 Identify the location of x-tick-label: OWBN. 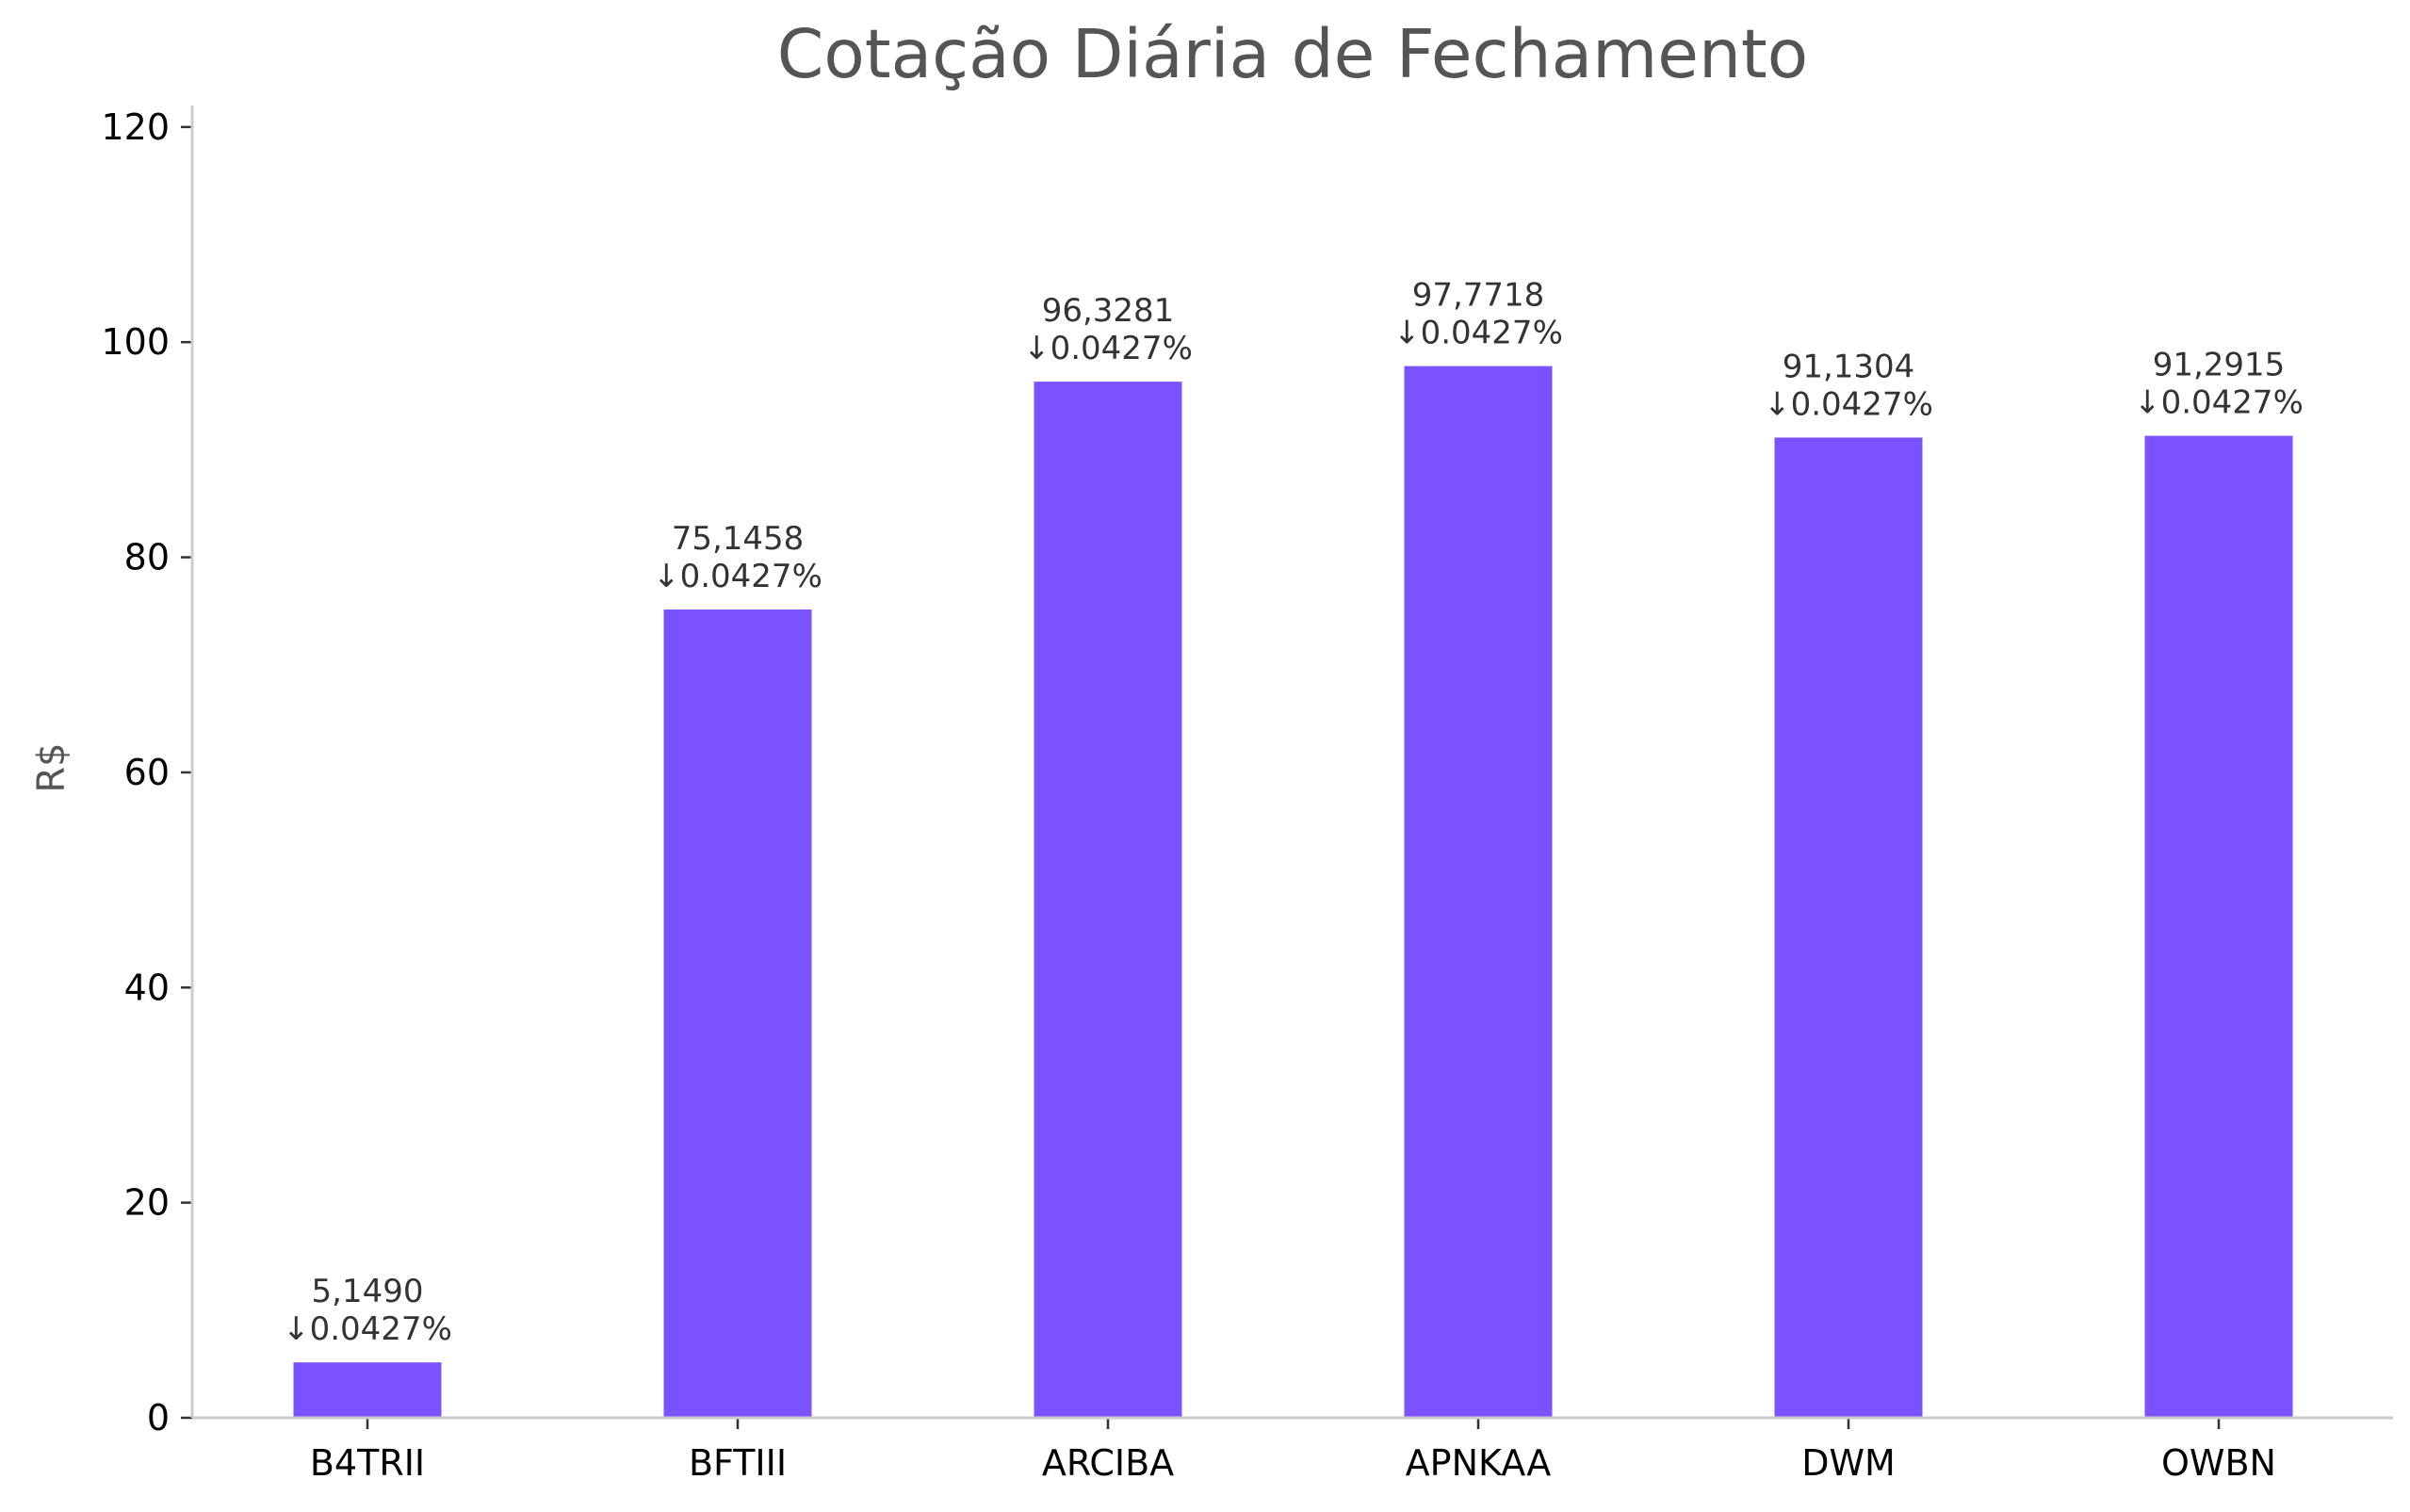
(2218, 1463).